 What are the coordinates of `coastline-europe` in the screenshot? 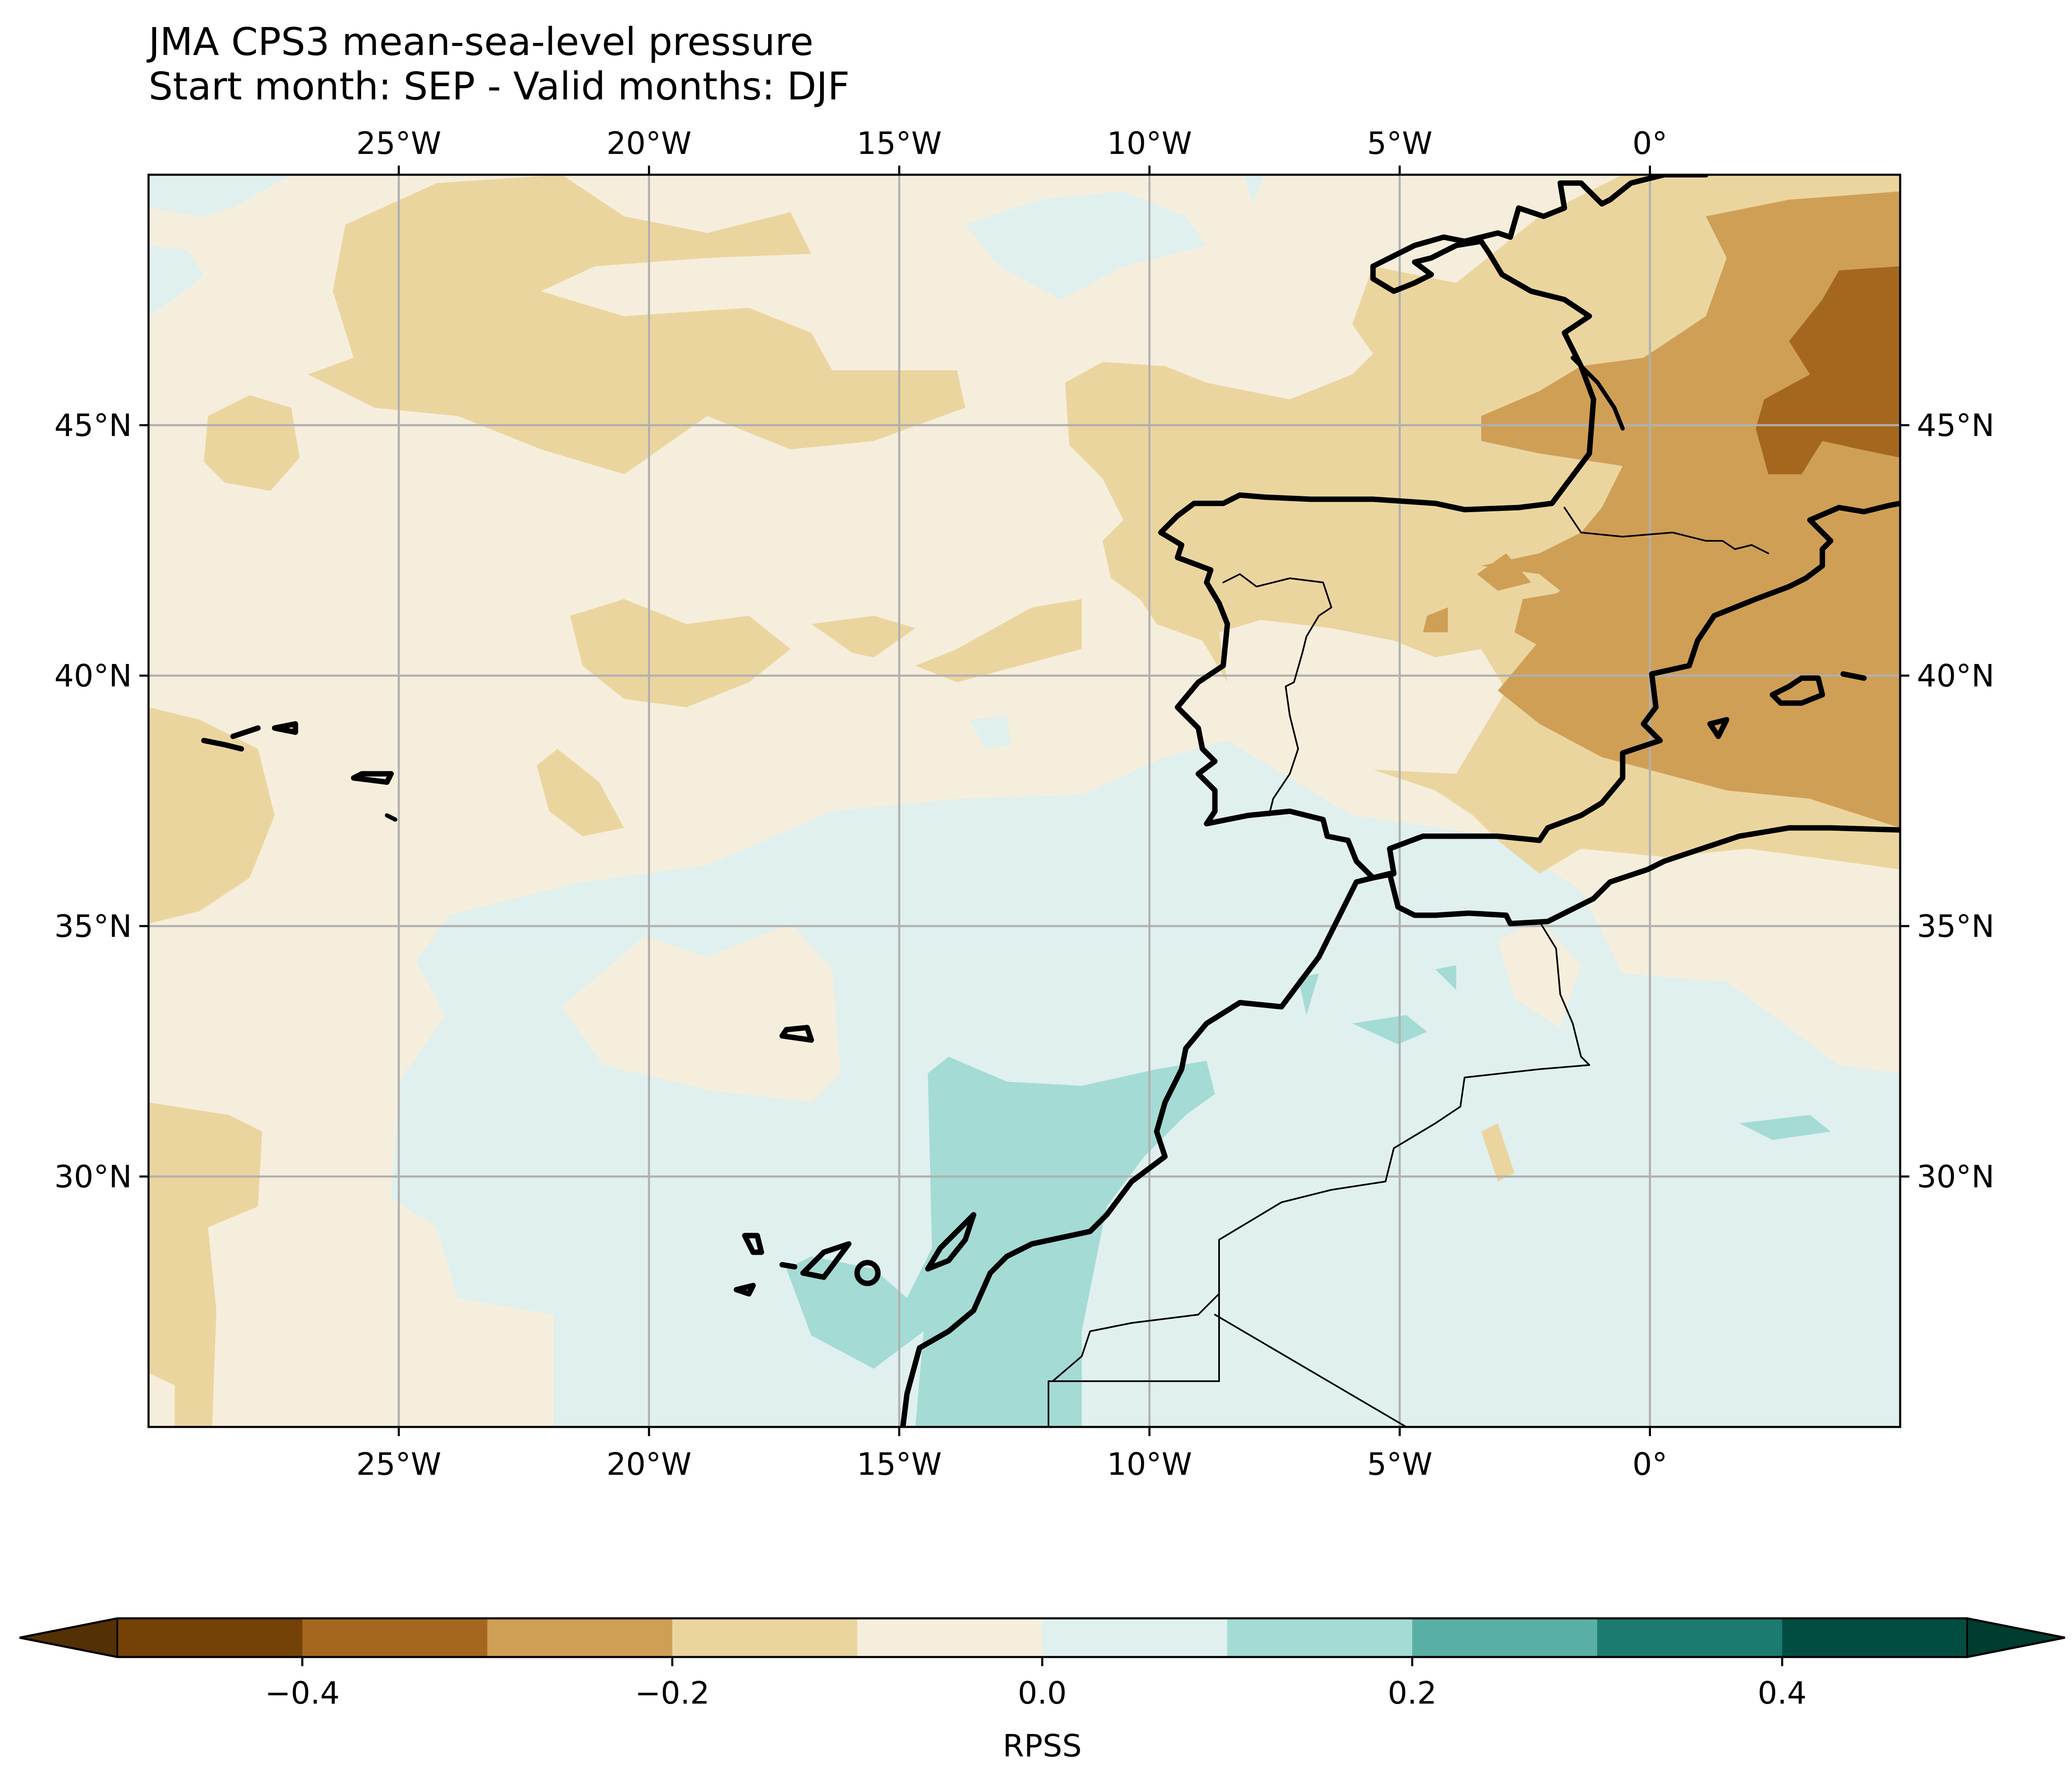 It's located at (1529, 682).